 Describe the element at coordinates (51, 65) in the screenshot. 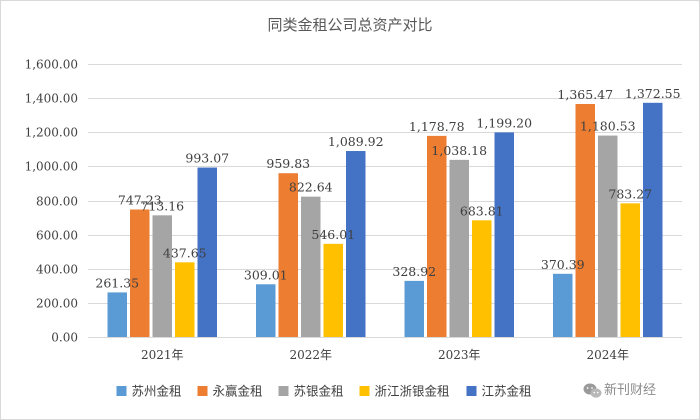

I see `y-tick-label: 1,600.00` at that location.